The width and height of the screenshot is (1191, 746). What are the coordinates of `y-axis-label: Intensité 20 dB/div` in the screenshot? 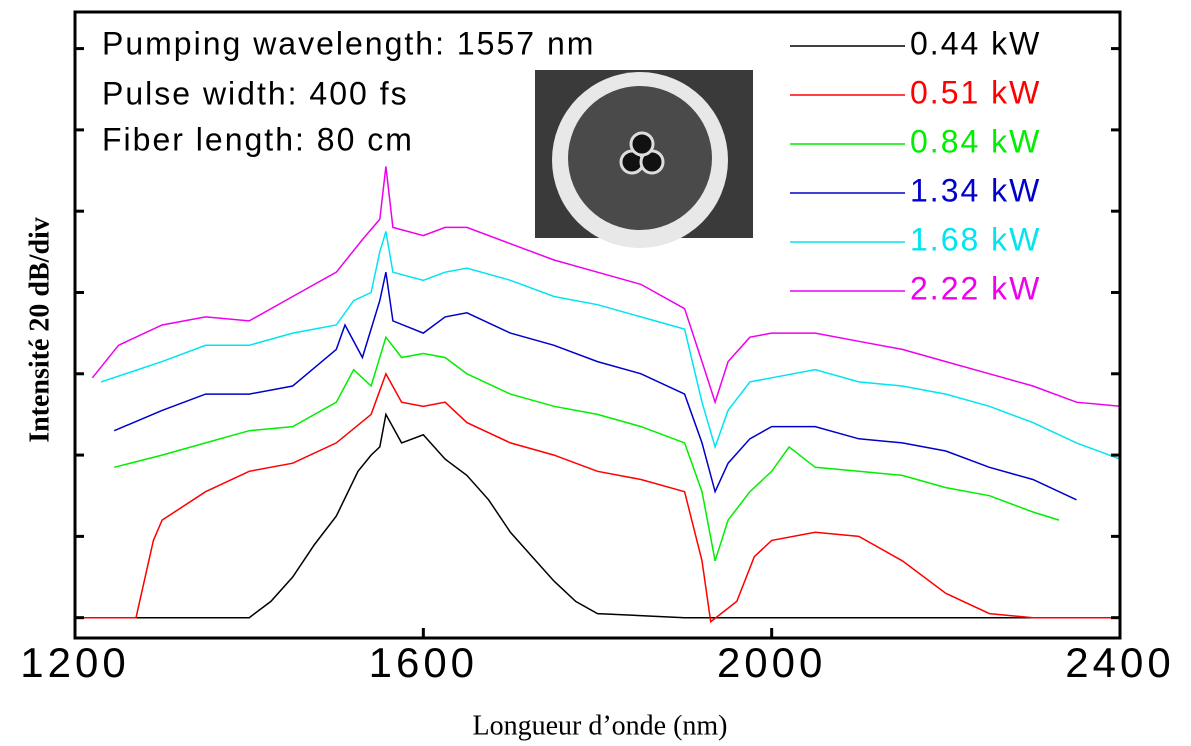 It's located at (39, 330).